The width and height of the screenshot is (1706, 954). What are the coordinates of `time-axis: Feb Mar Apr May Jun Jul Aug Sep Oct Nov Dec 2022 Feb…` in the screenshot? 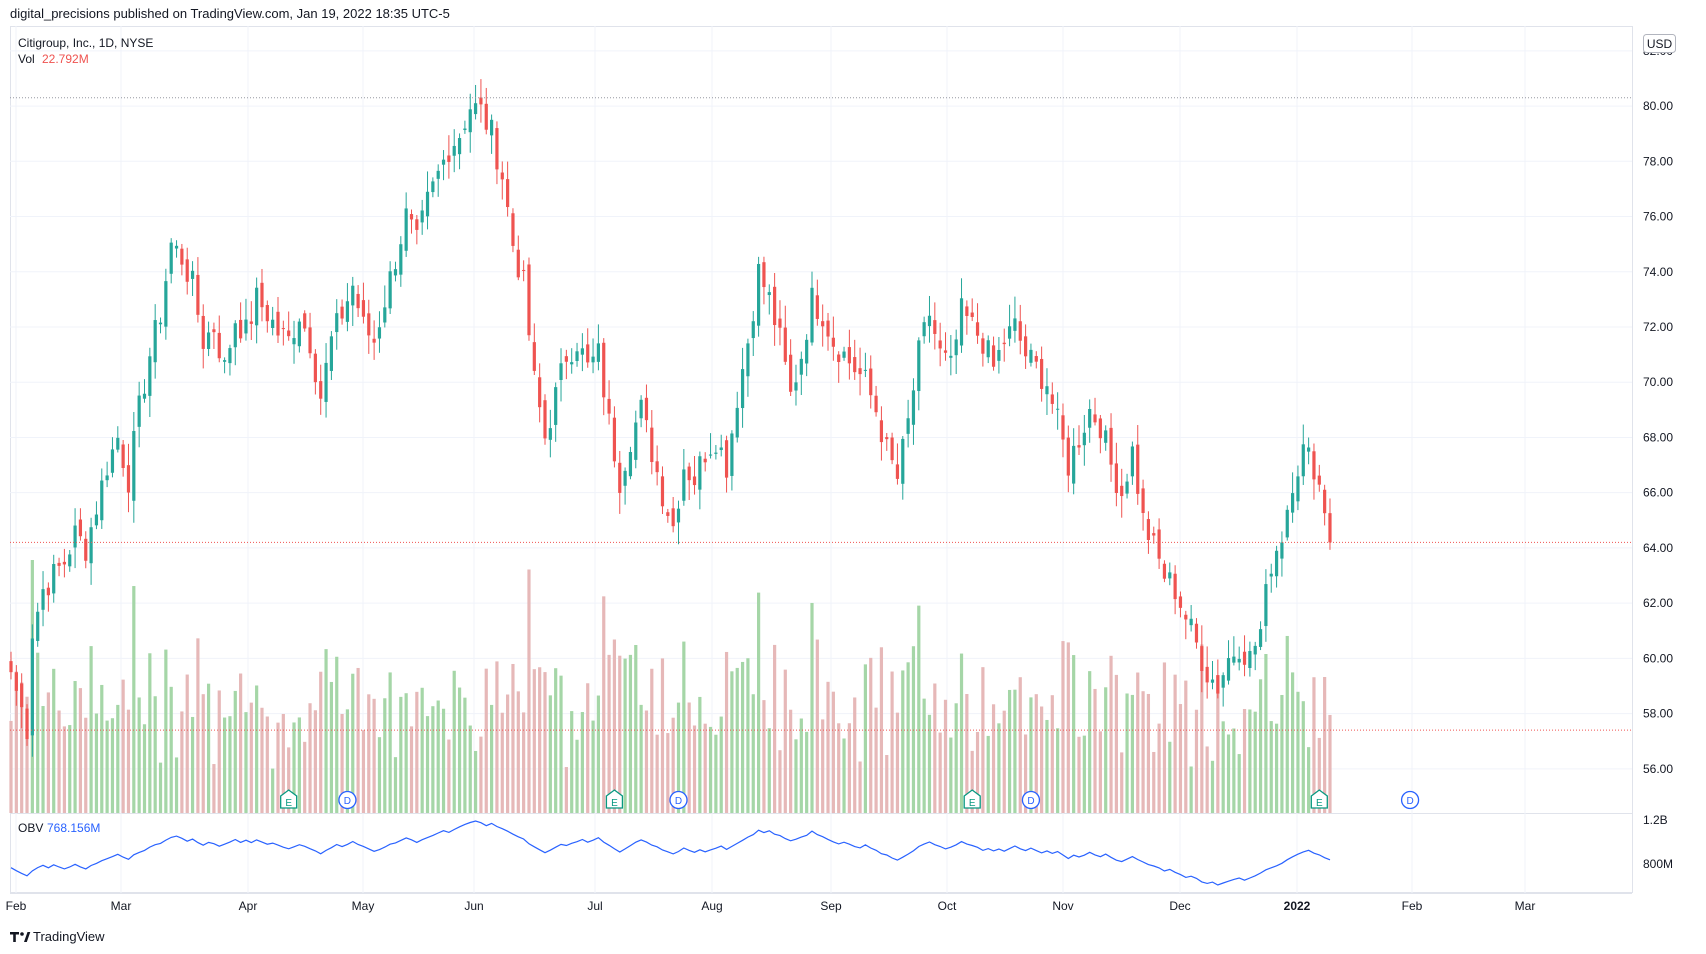 It's located at (771, 906).